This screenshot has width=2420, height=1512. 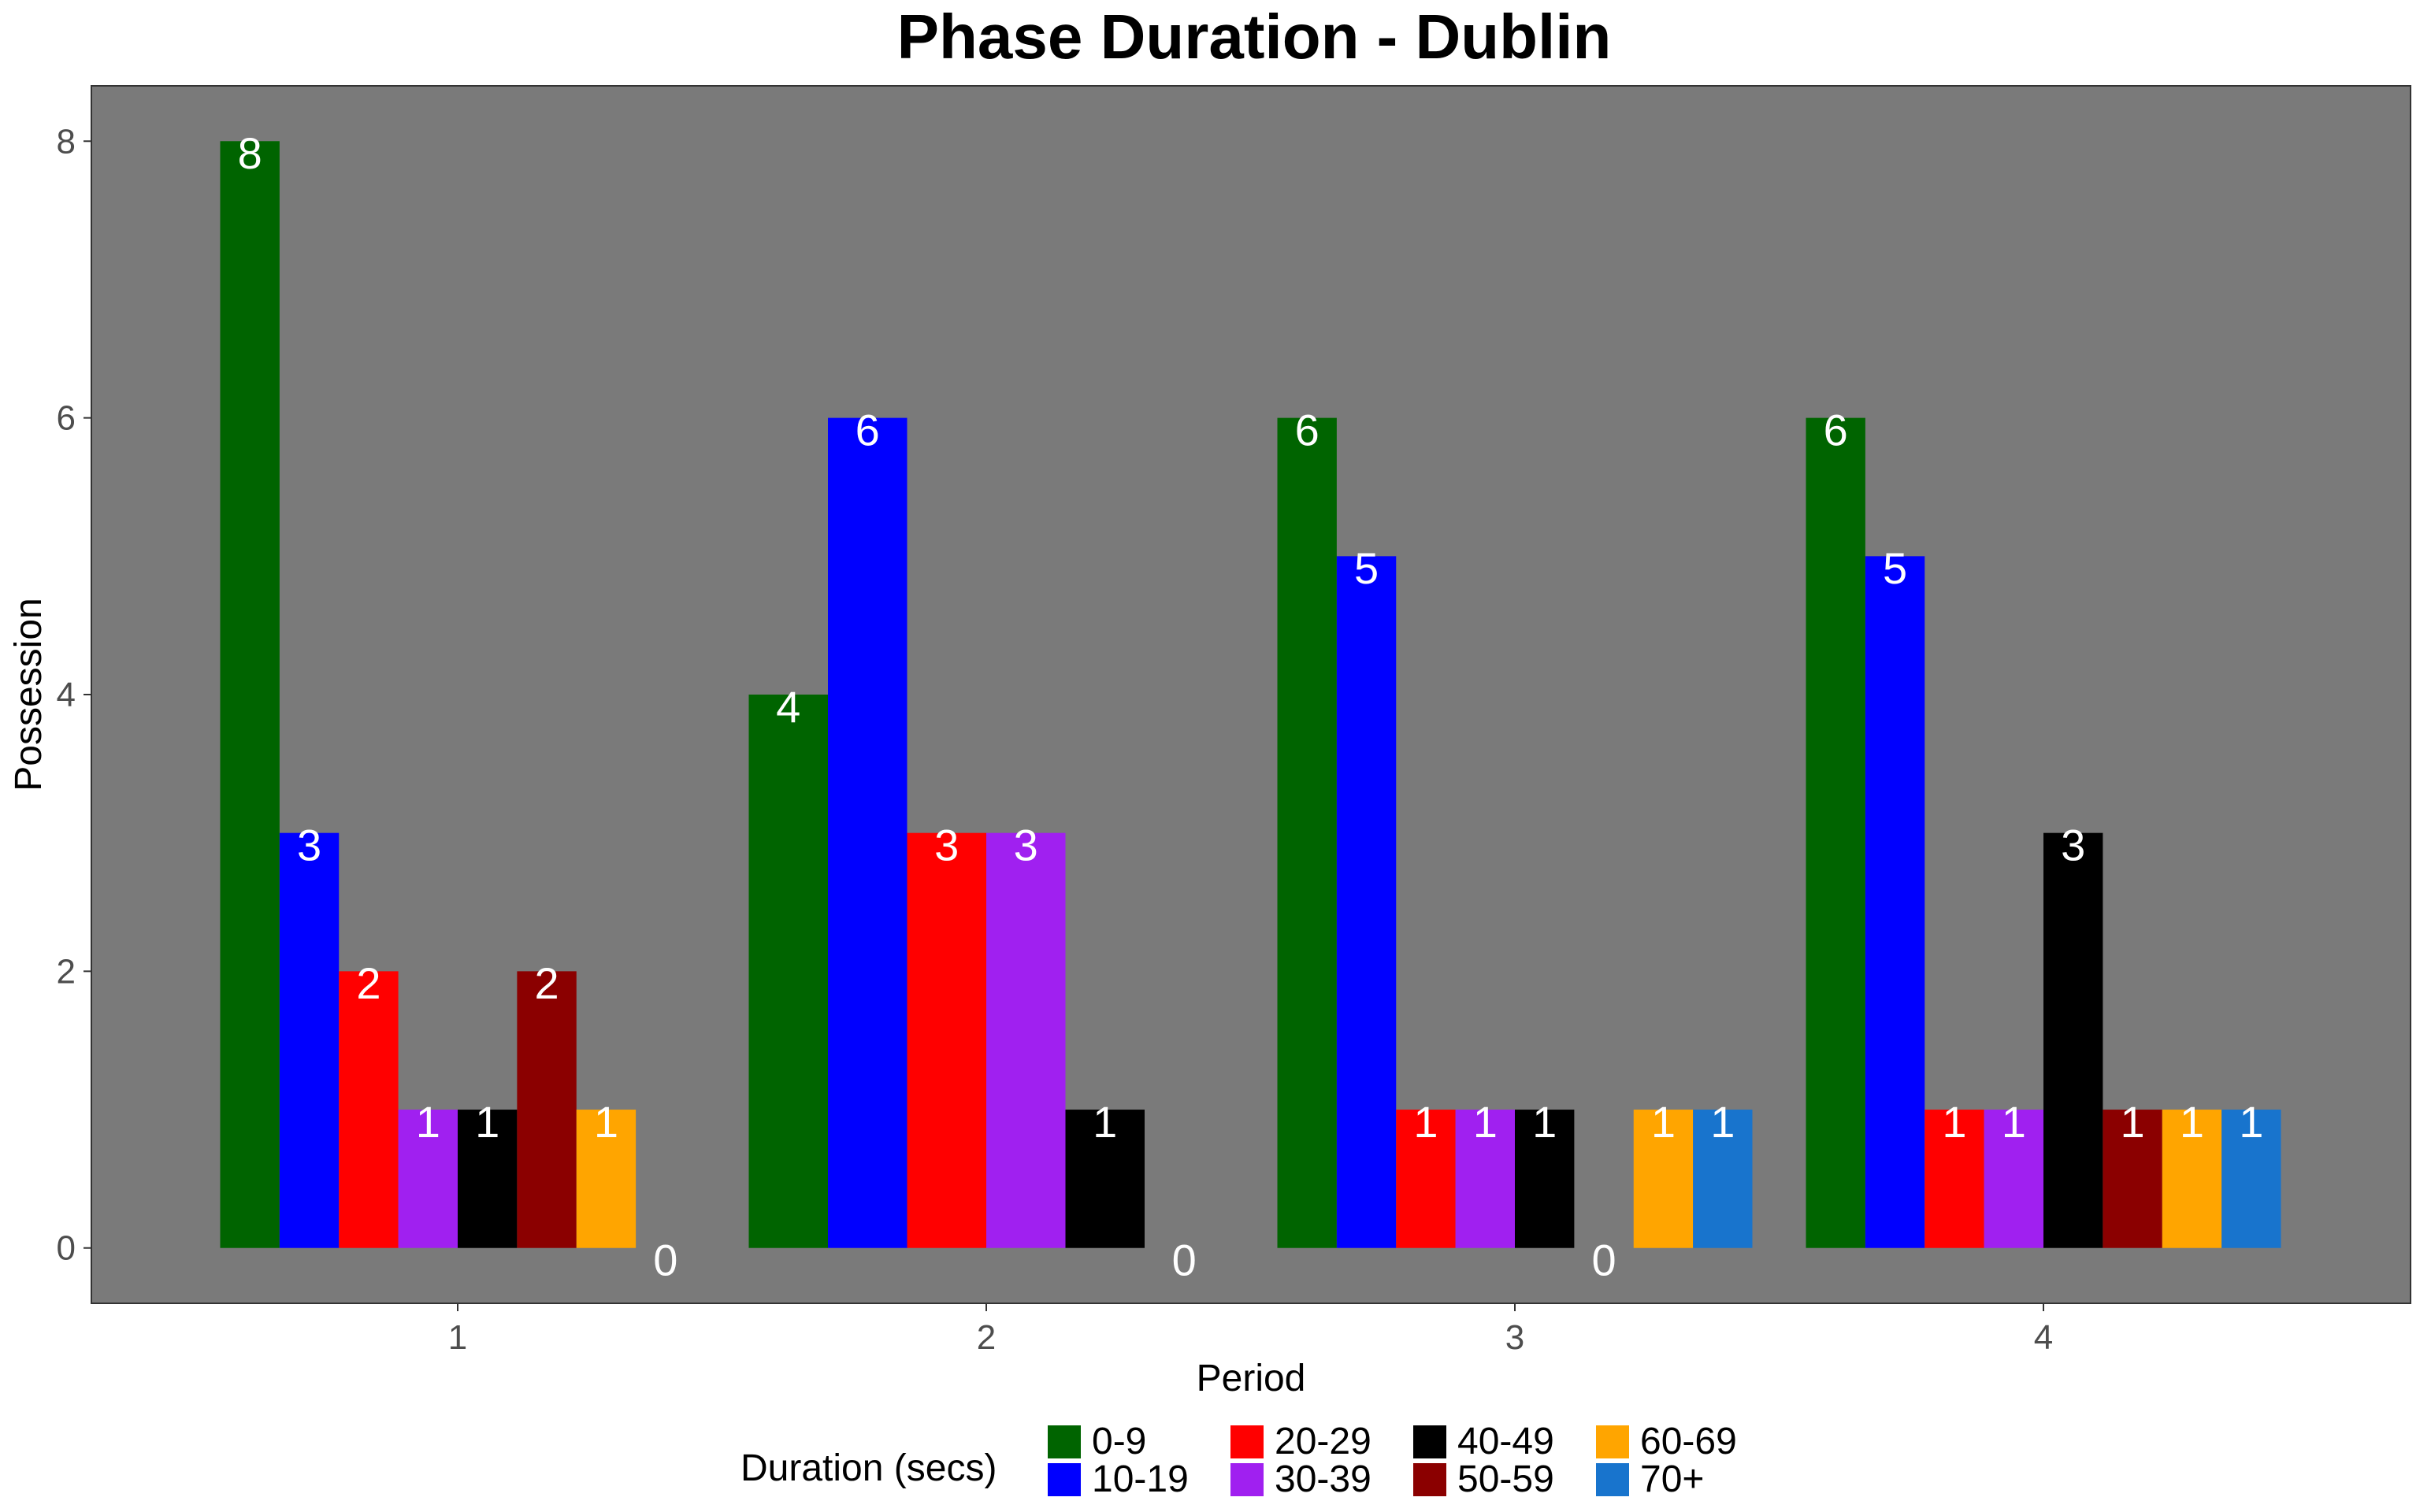 What do you see at coordinates (788, 707) in the screenshot?
I see `data-label: 4` at bounding box center [788, 707].